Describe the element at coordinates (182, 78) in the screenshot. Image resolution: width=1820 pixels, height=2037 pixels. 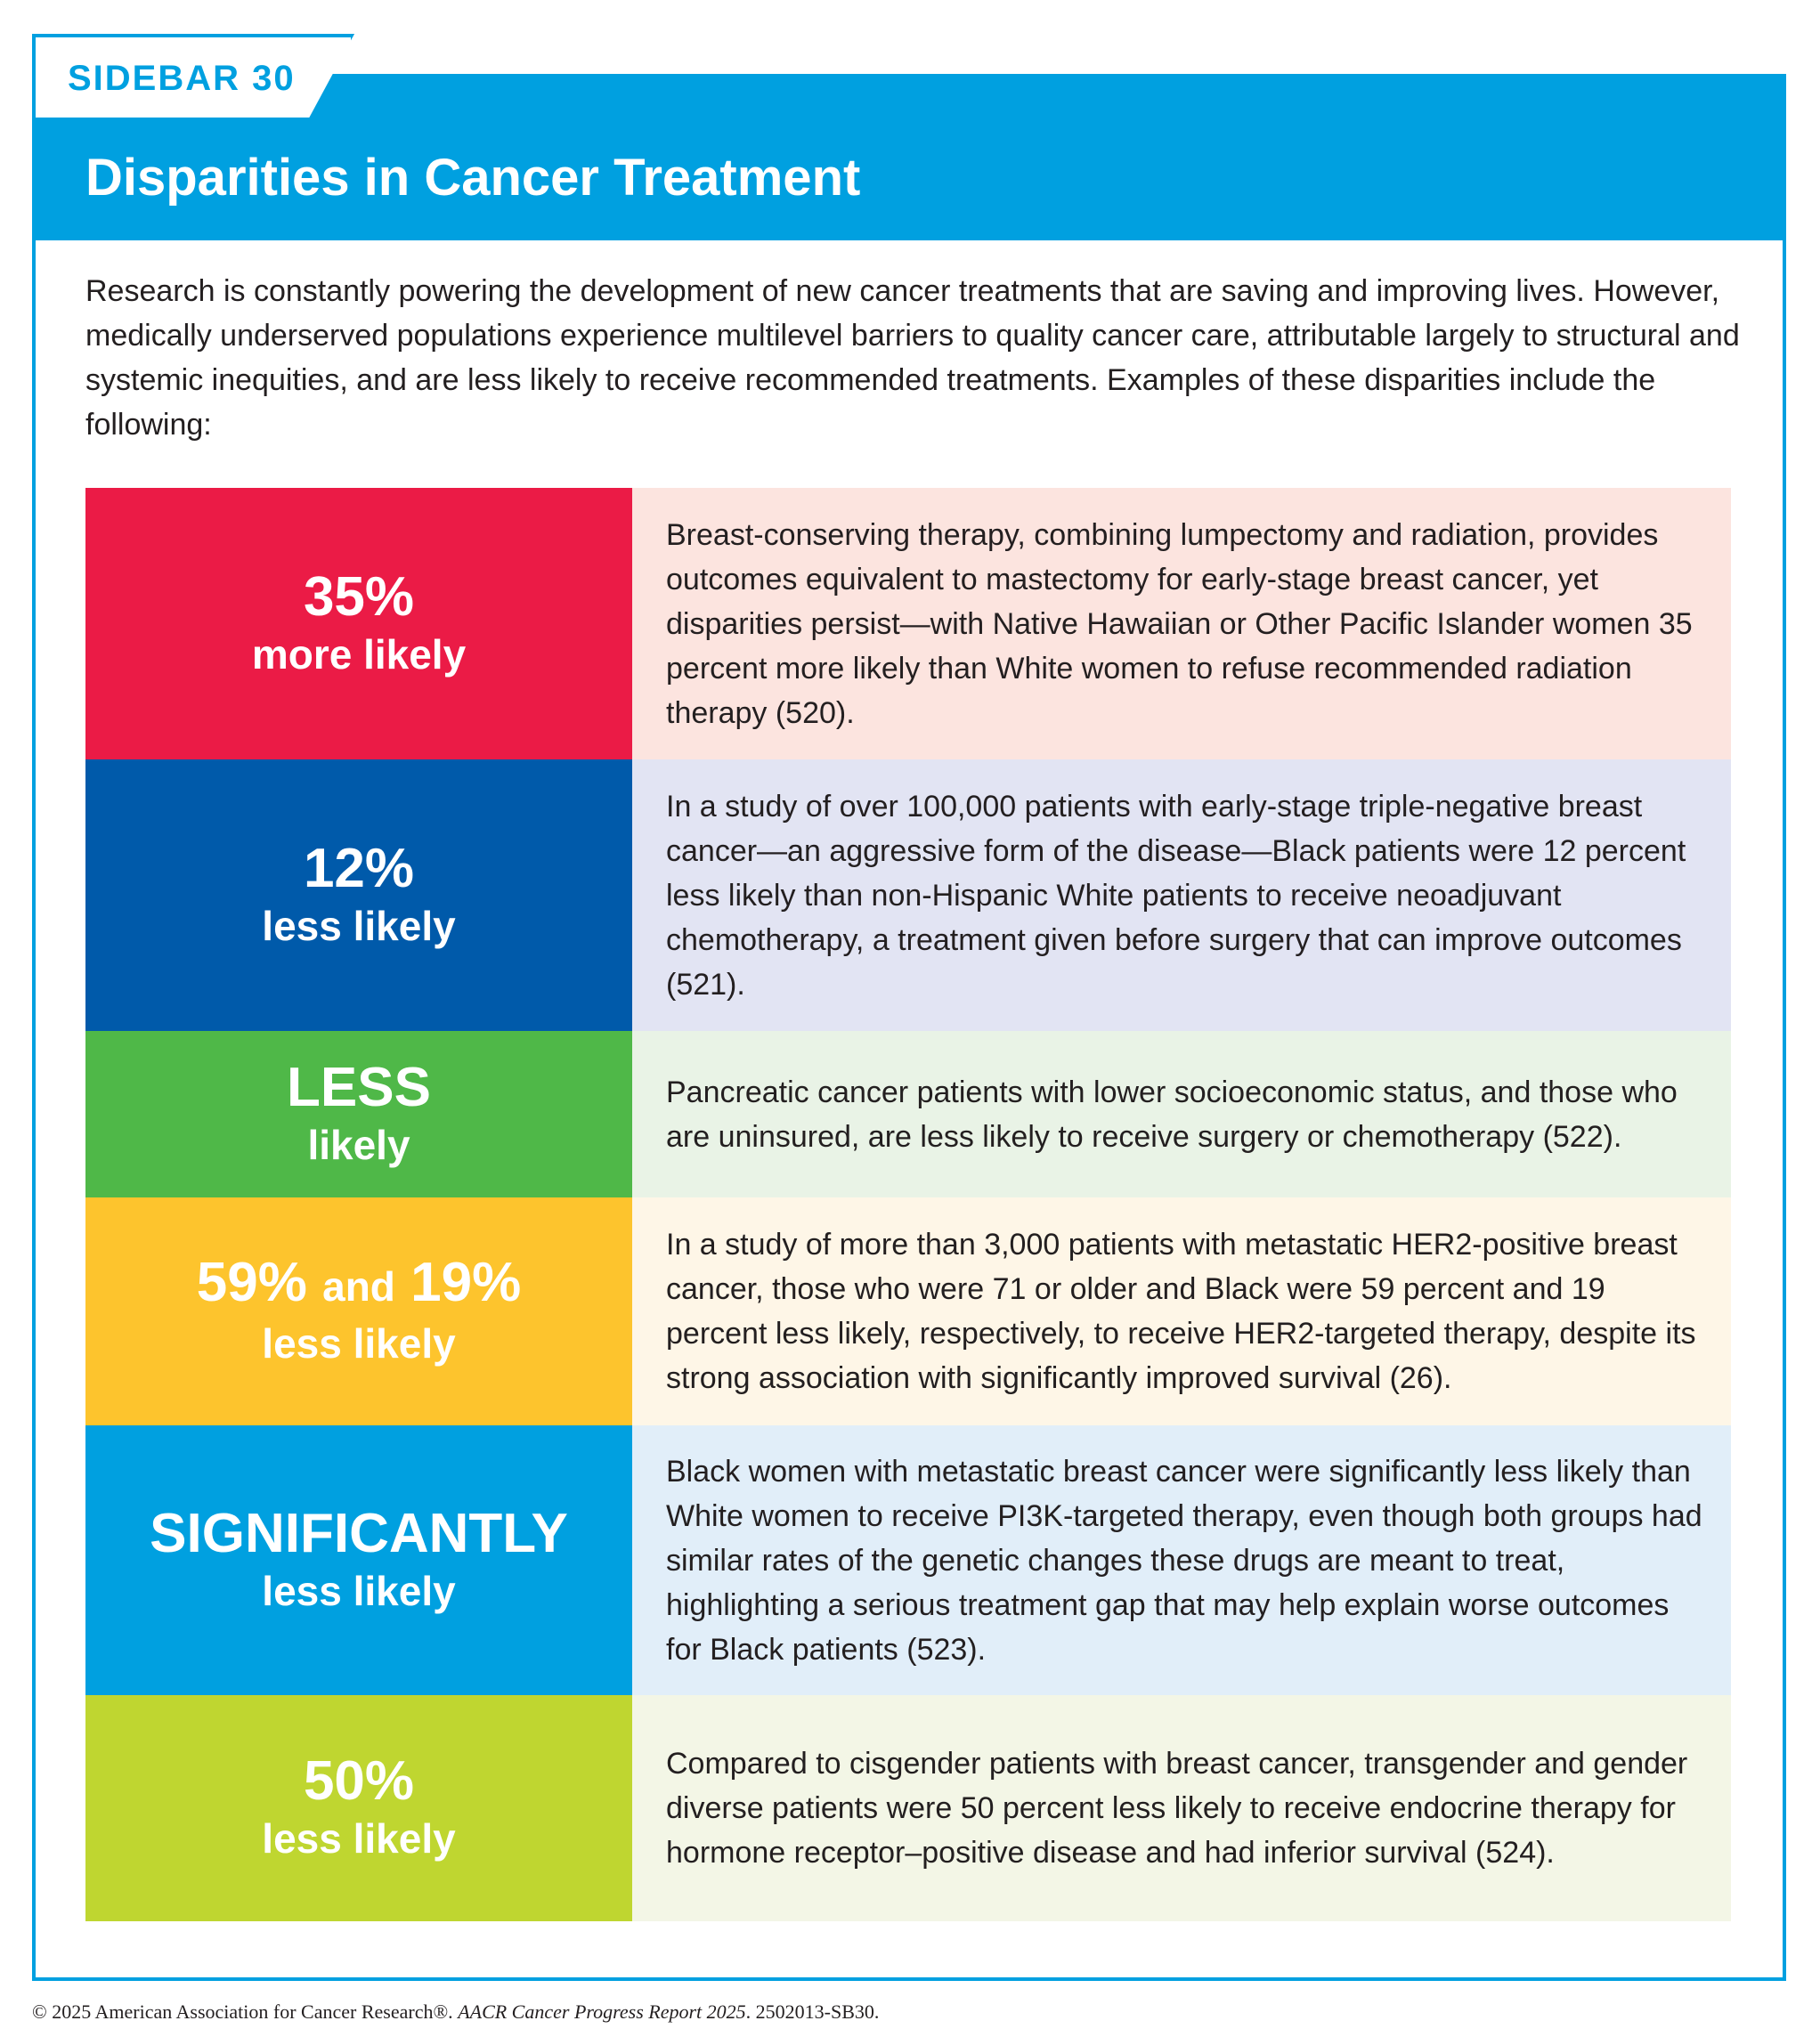
I see `sidebar-label: SIDEBAR 30` at that location.